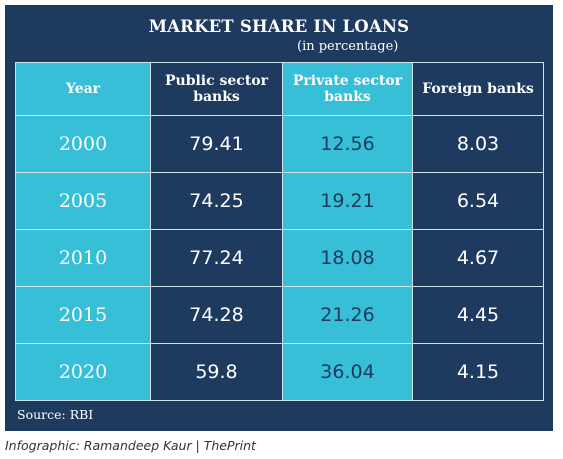 The width and height of the screenshot is (563, 459). I want to click on header-foreign-line1: Foreign banks, so click(478, 89).